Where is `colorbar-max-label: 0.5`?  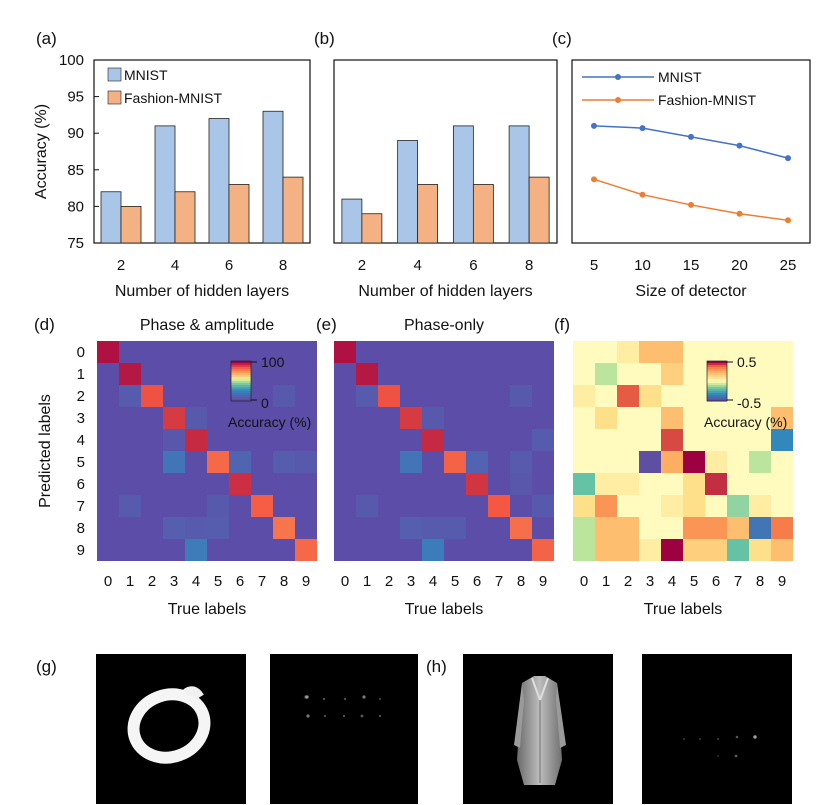 colorbar-max-label: 0.5 is located at coordinates (747, 362).